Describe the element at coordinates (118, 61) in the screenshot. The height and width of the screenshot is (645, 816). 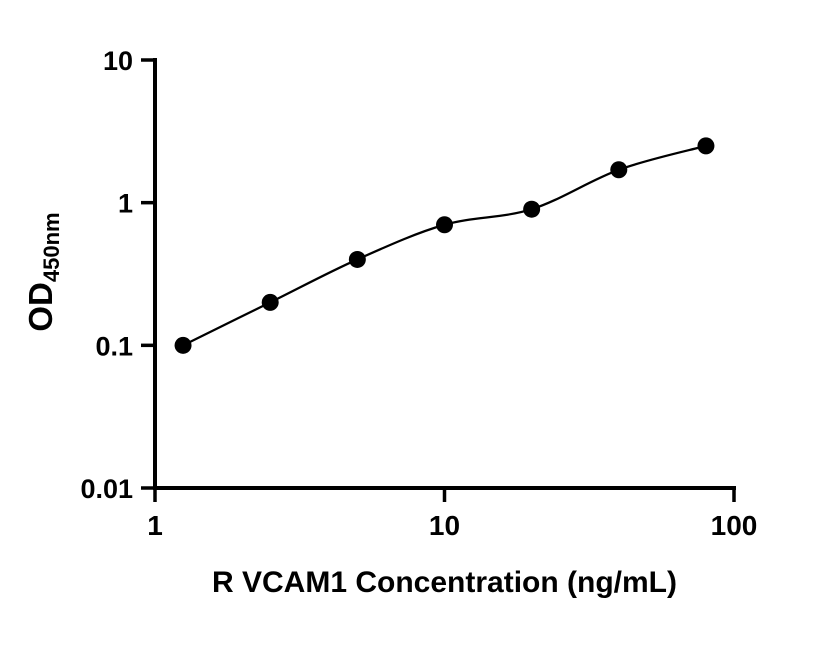
I see `y-tick-label: 10` at that location.